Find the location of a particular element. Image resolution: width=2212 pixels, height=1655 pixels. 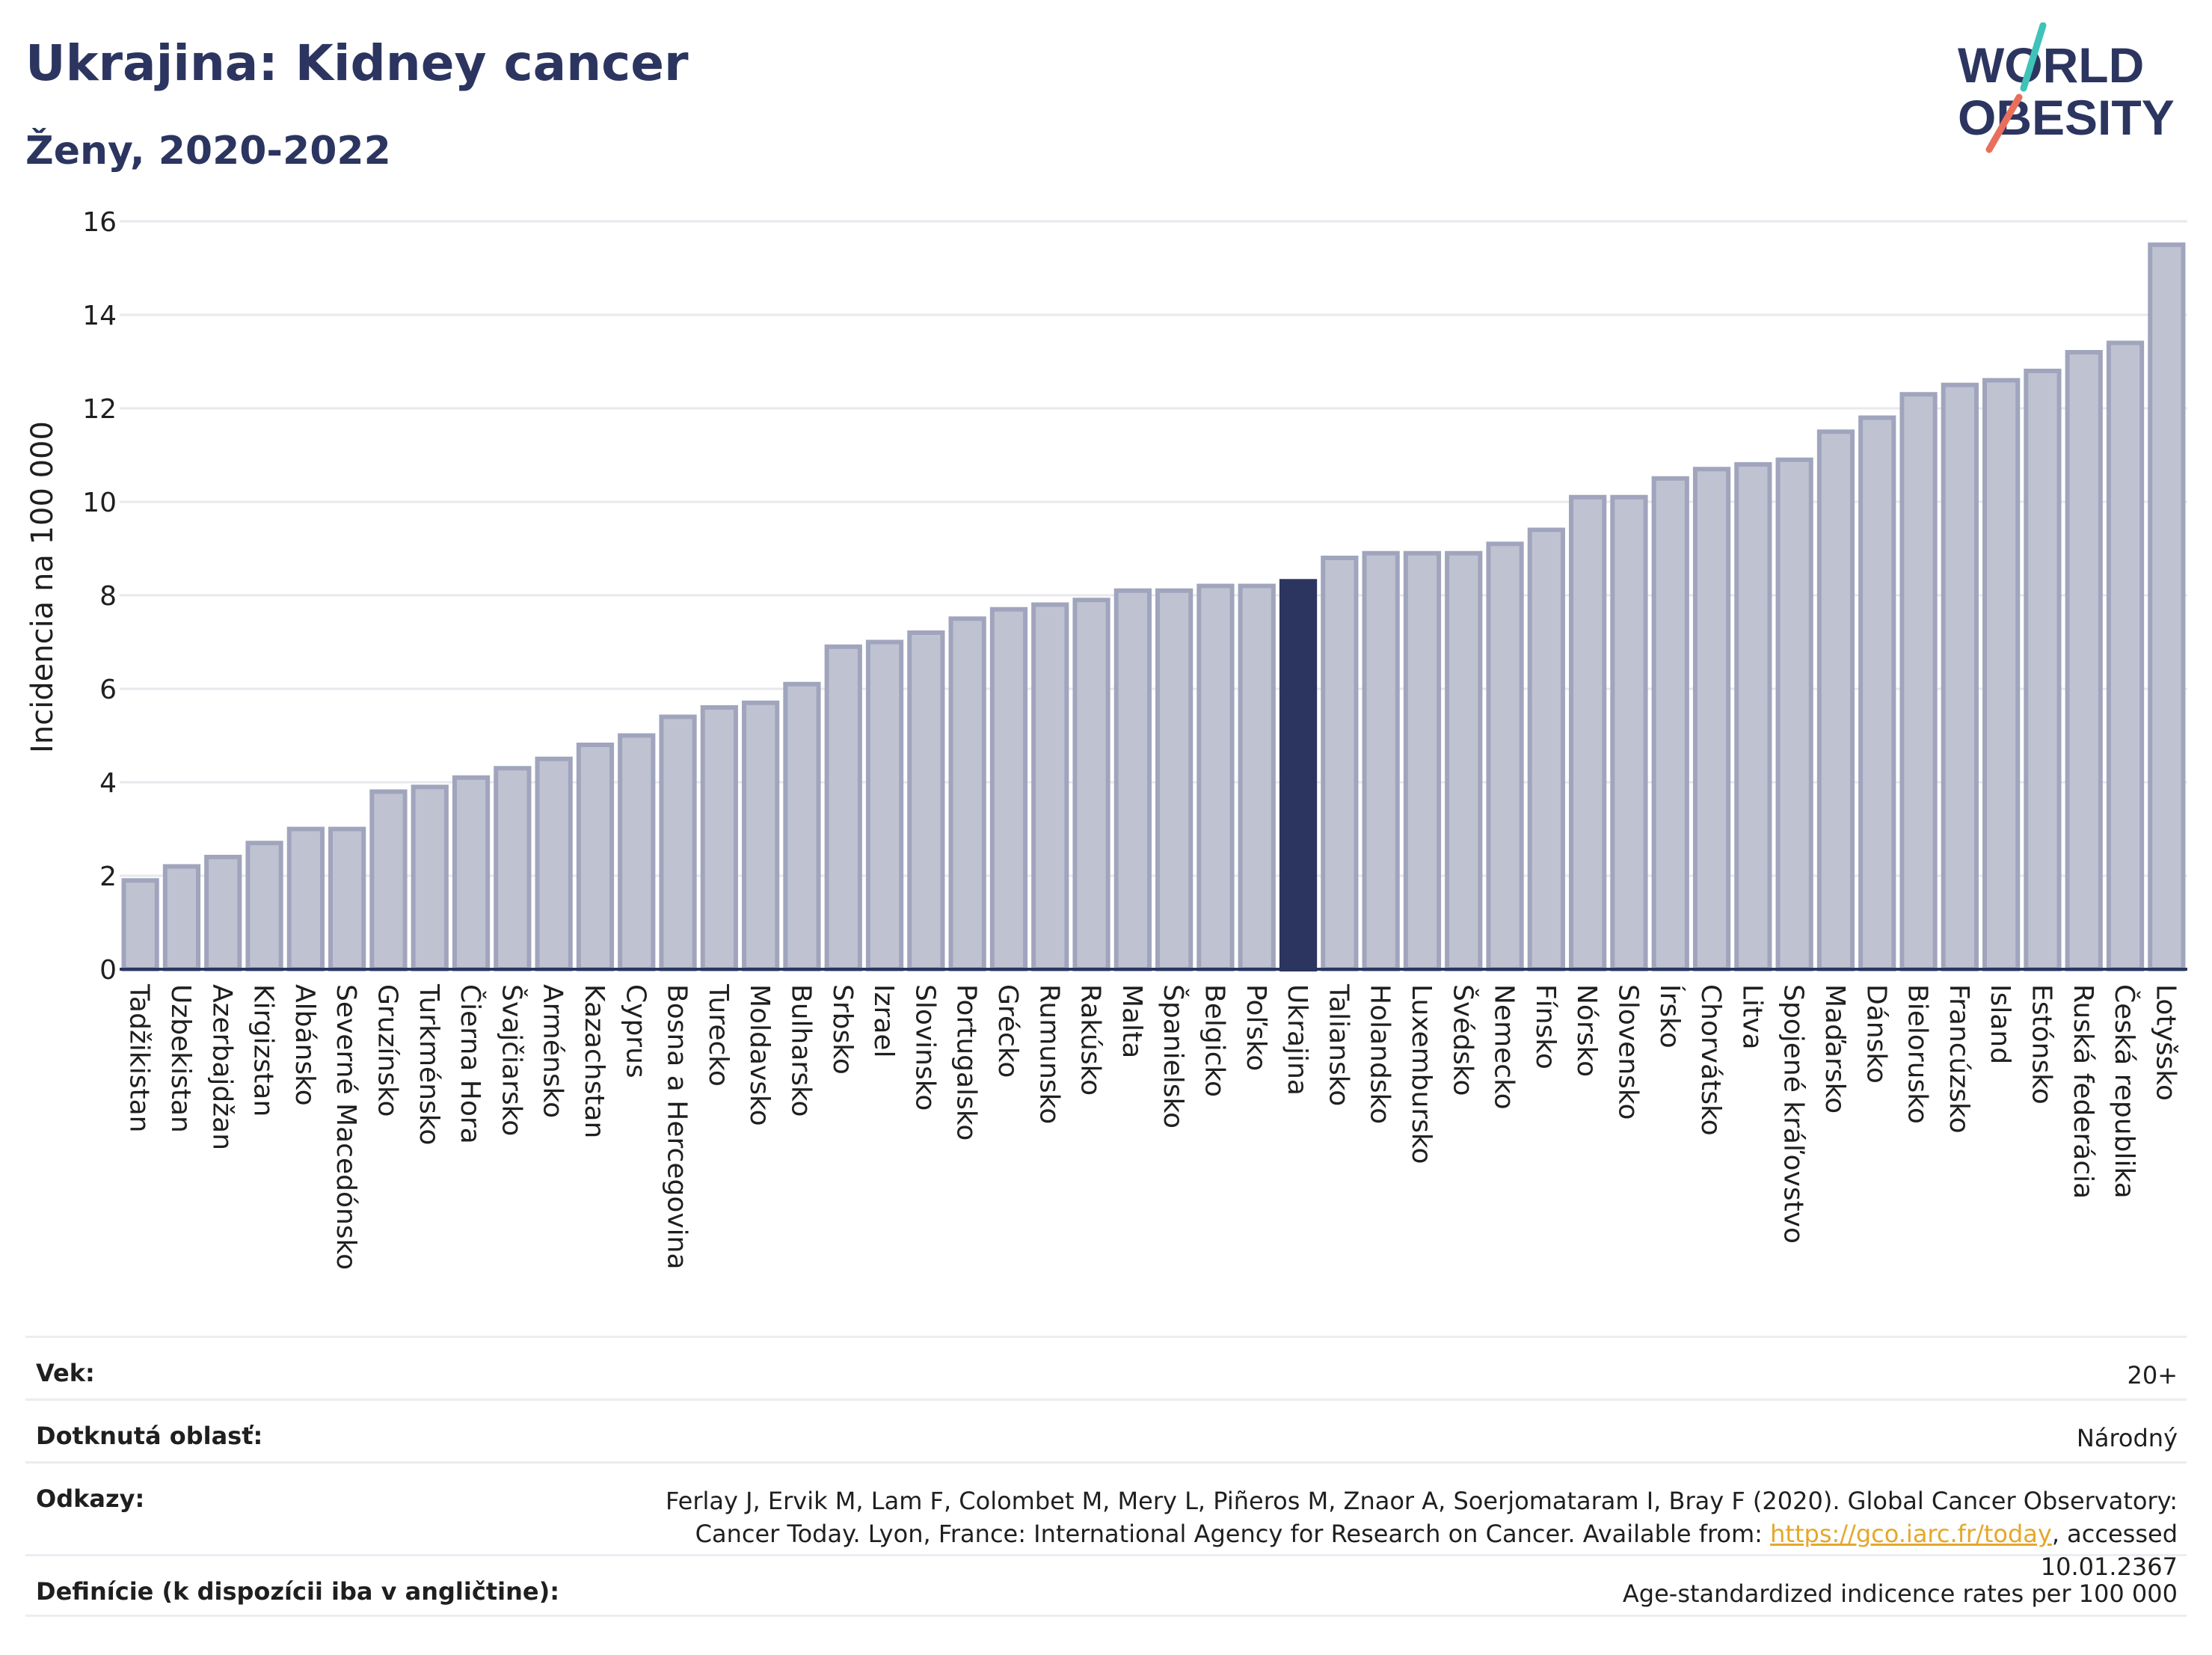

x-tick-label: Arménsko is located at coordinates (553, 1051).